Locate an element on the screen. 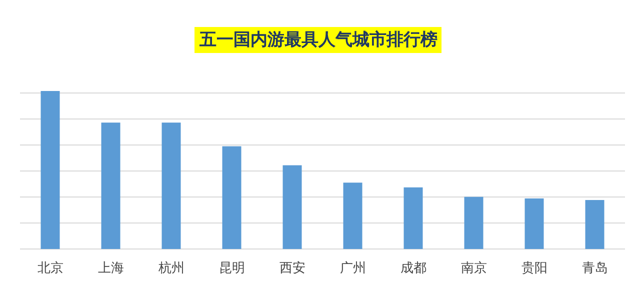 This screenshot has height=301, width=637. x-tick-label: 贵阳 is located at coordinates (534, 268).